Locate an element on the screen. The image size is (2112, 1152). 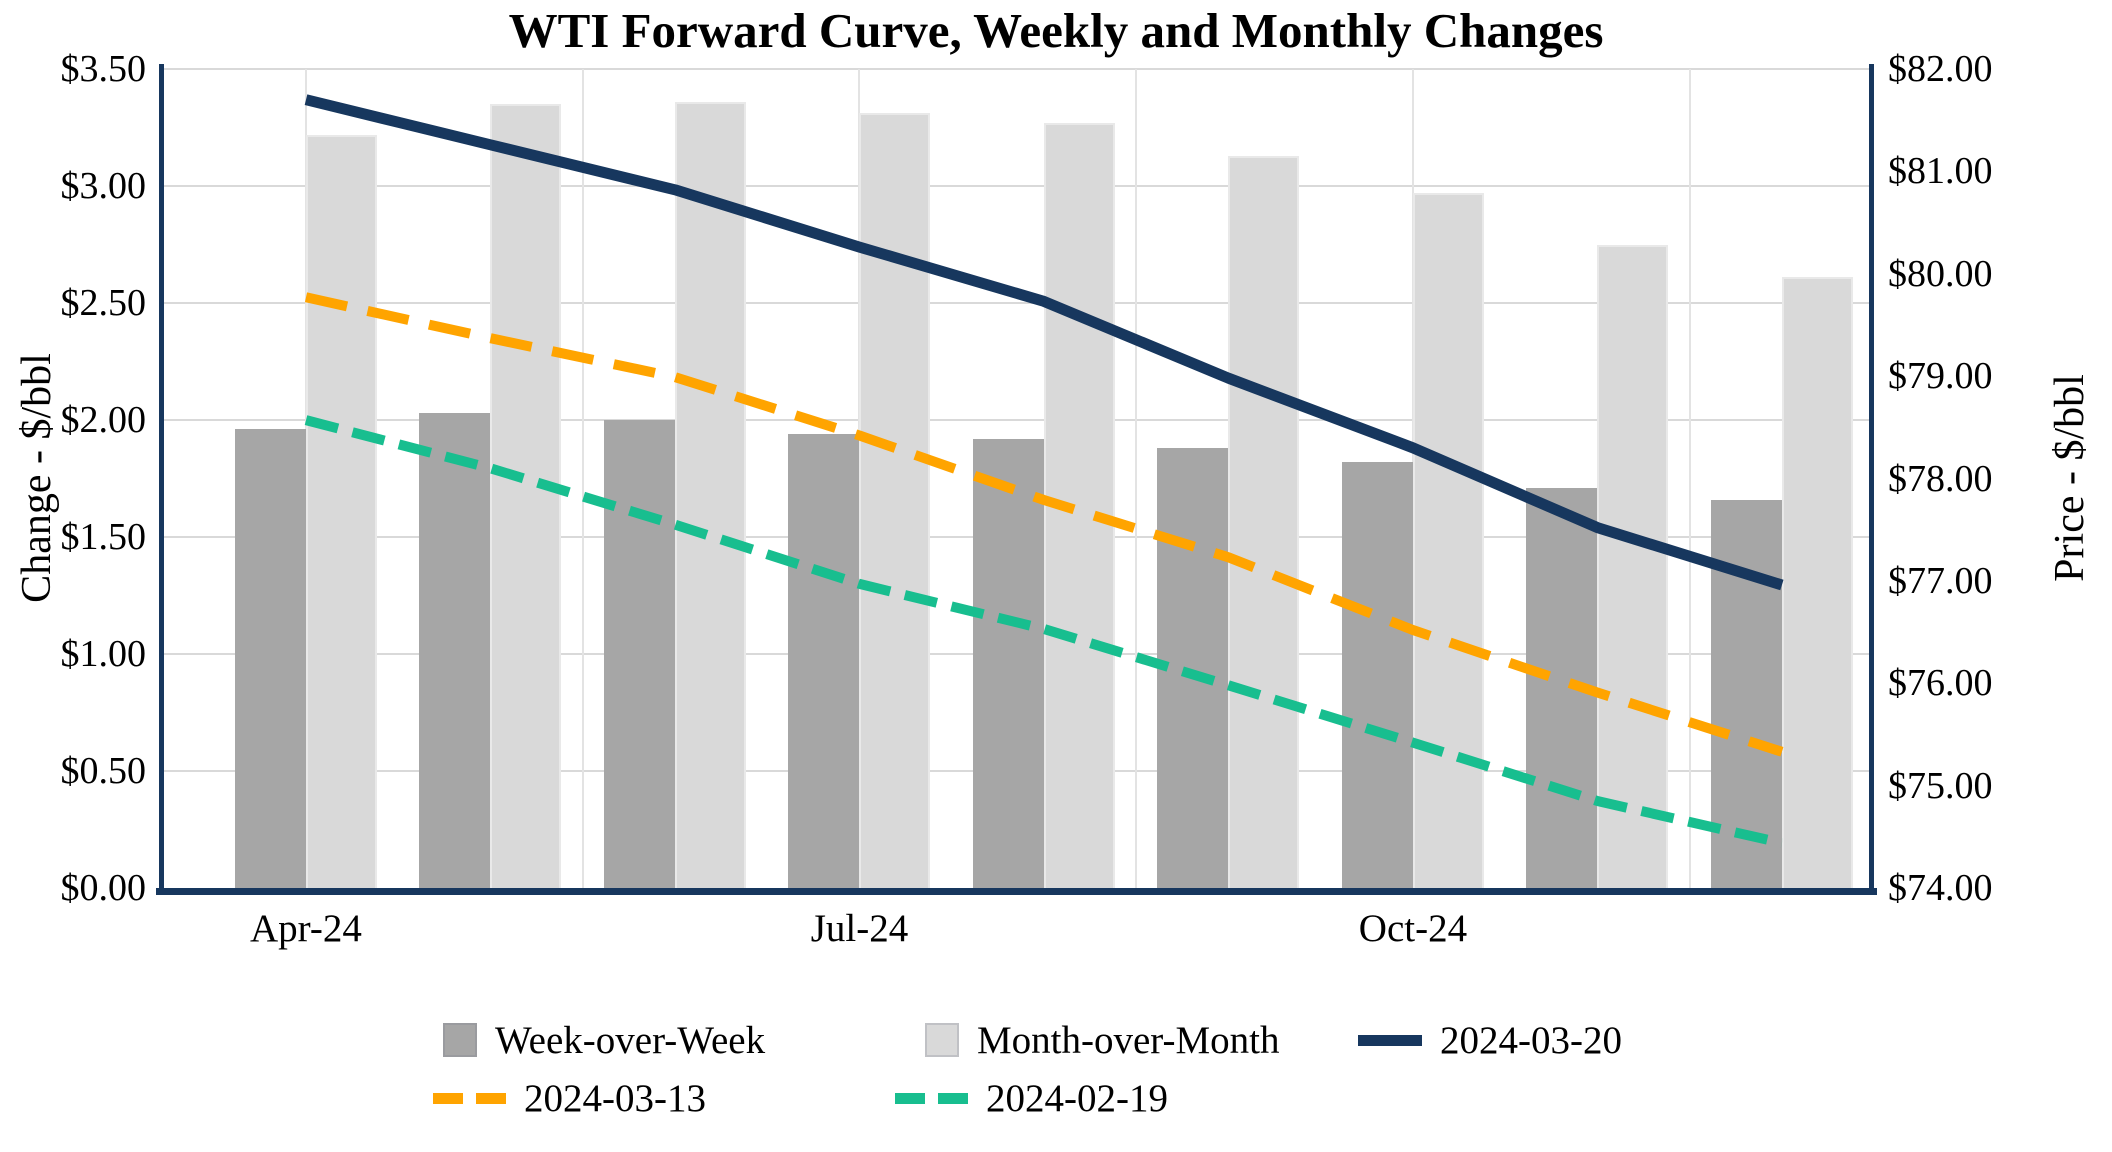
legend-swatch-line is located at coordinates (1390, 1040).